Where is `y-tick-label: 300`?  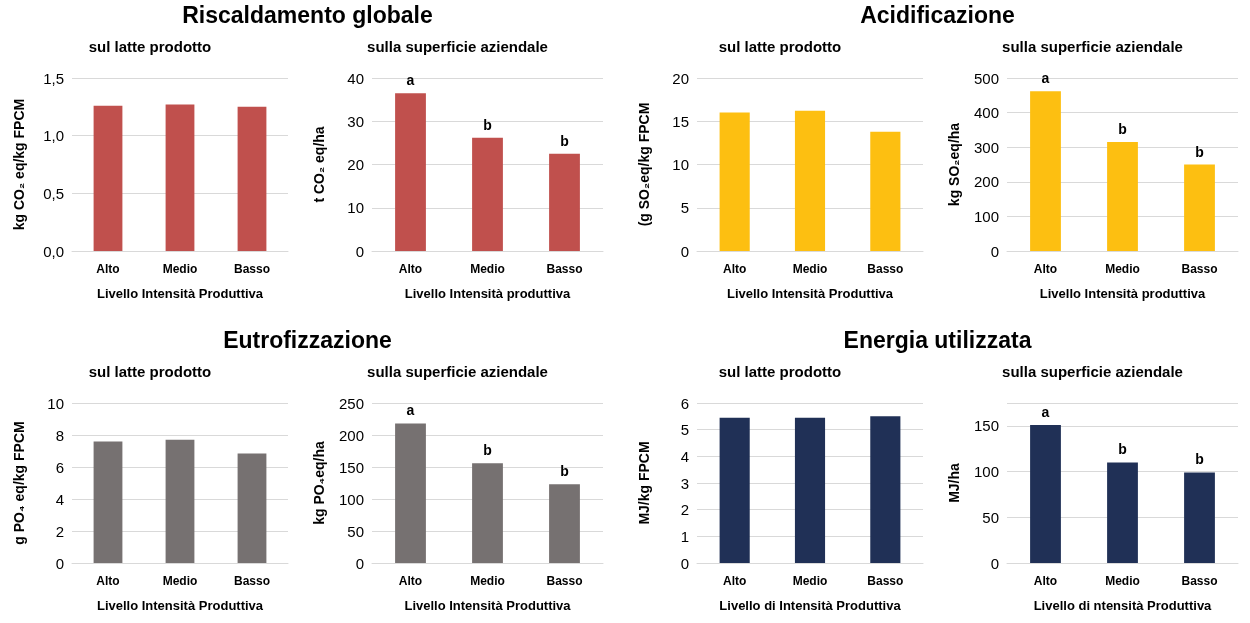 y-tick-label: 300 is located at coordinates (986, 147).